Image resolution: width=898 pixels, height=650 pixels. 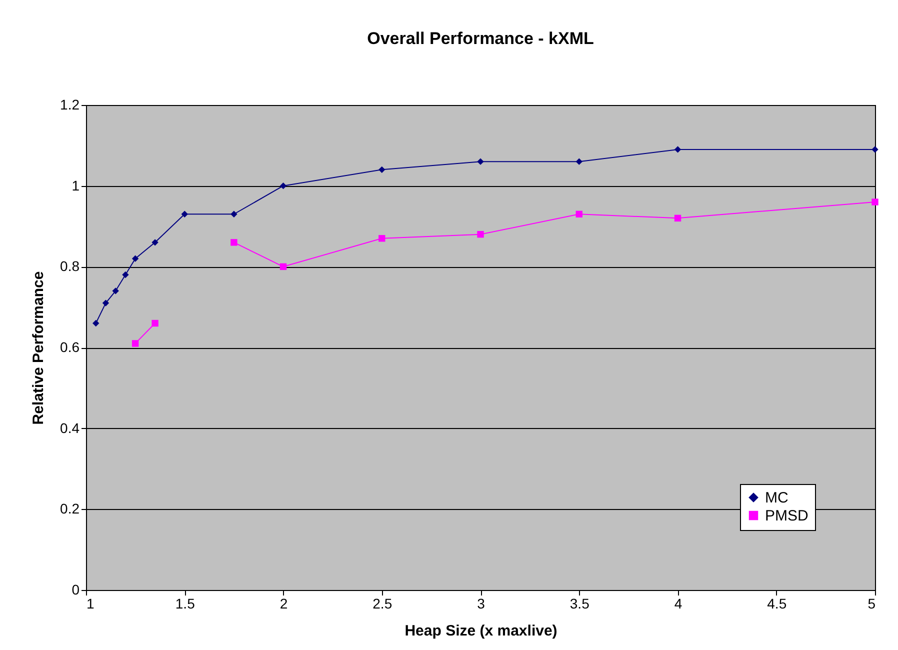 What do you see at coordinates (777, 604) in the screenshot?
I see `x-tick-label: 4.5` at bounding box center [777, 604].